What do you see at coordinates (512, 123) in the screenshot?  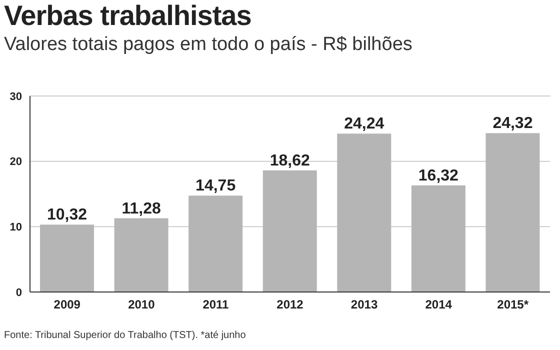 I see `data-label: 24,32` at bounding box center [512, 123].